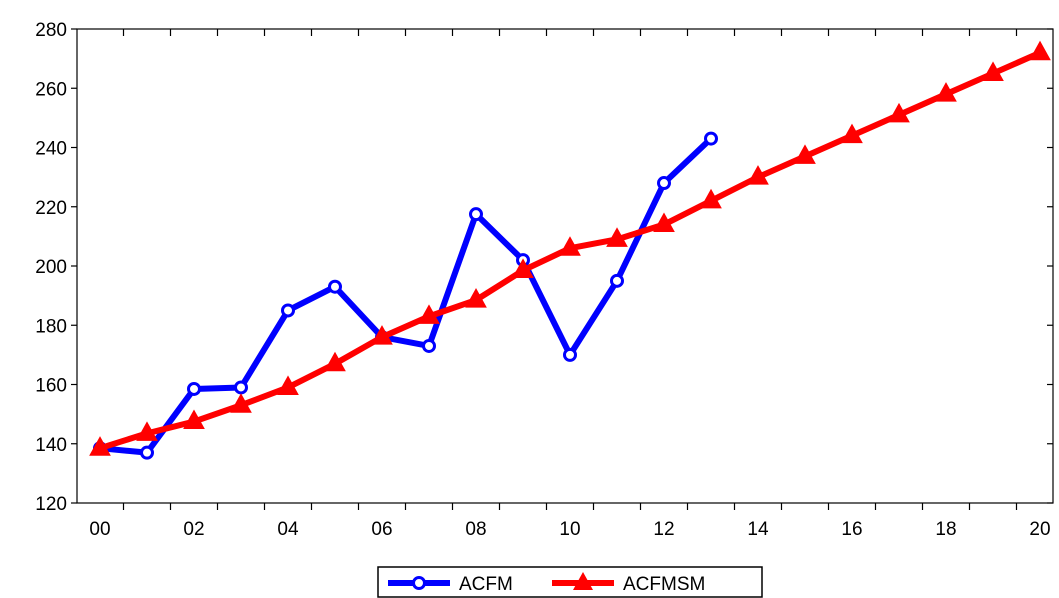 Image resolution: width=1059 pixels, height=598 pixels. Describe the element at coordinates (51, 504) in the screenshot. I see `y-tick-label: 120` at that location.